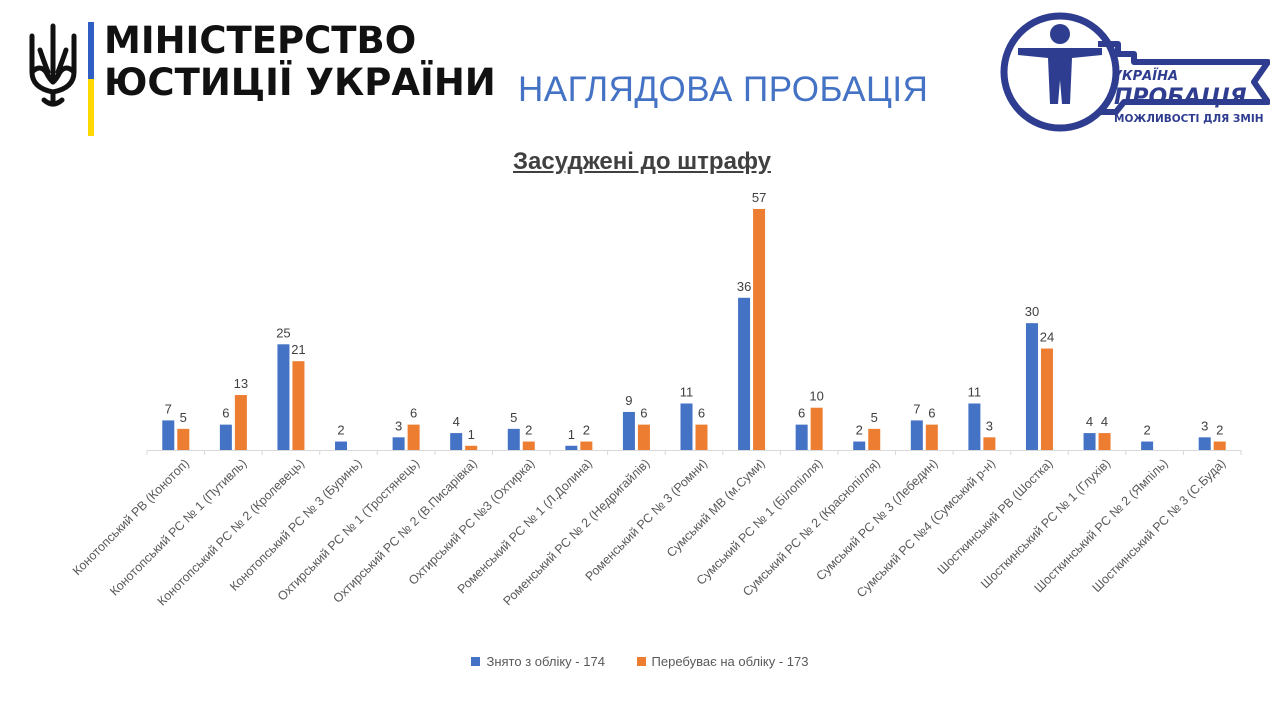 This screenshot has height=720, width=1280. What do you see at coordinates (241, 383) in the screenshot?
I see `data-label-series-2: 13` at bounding box center [241, 383].